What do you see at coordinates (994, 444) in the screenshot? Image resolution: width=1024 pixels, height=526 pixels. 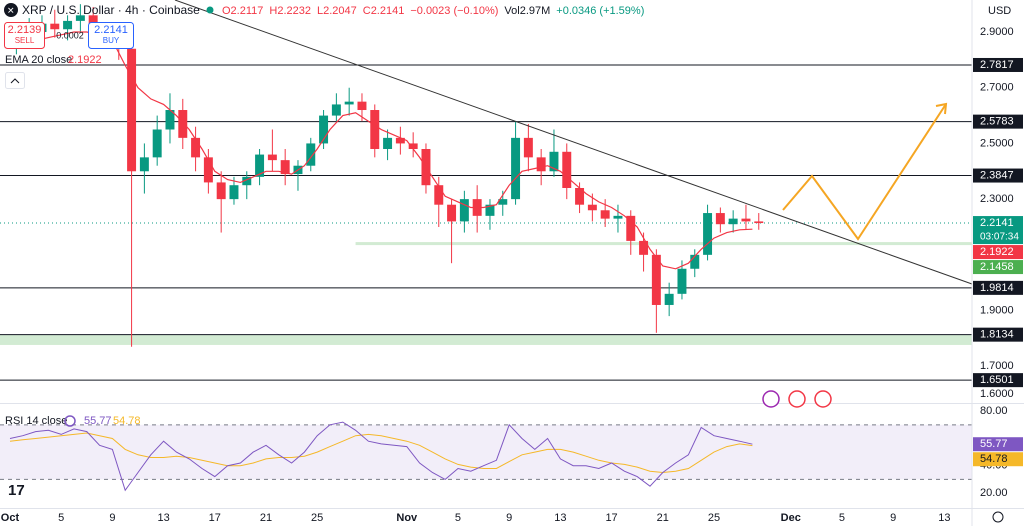 I see `rsi-tag-label: 55.77` at bounding box center [994, 444].